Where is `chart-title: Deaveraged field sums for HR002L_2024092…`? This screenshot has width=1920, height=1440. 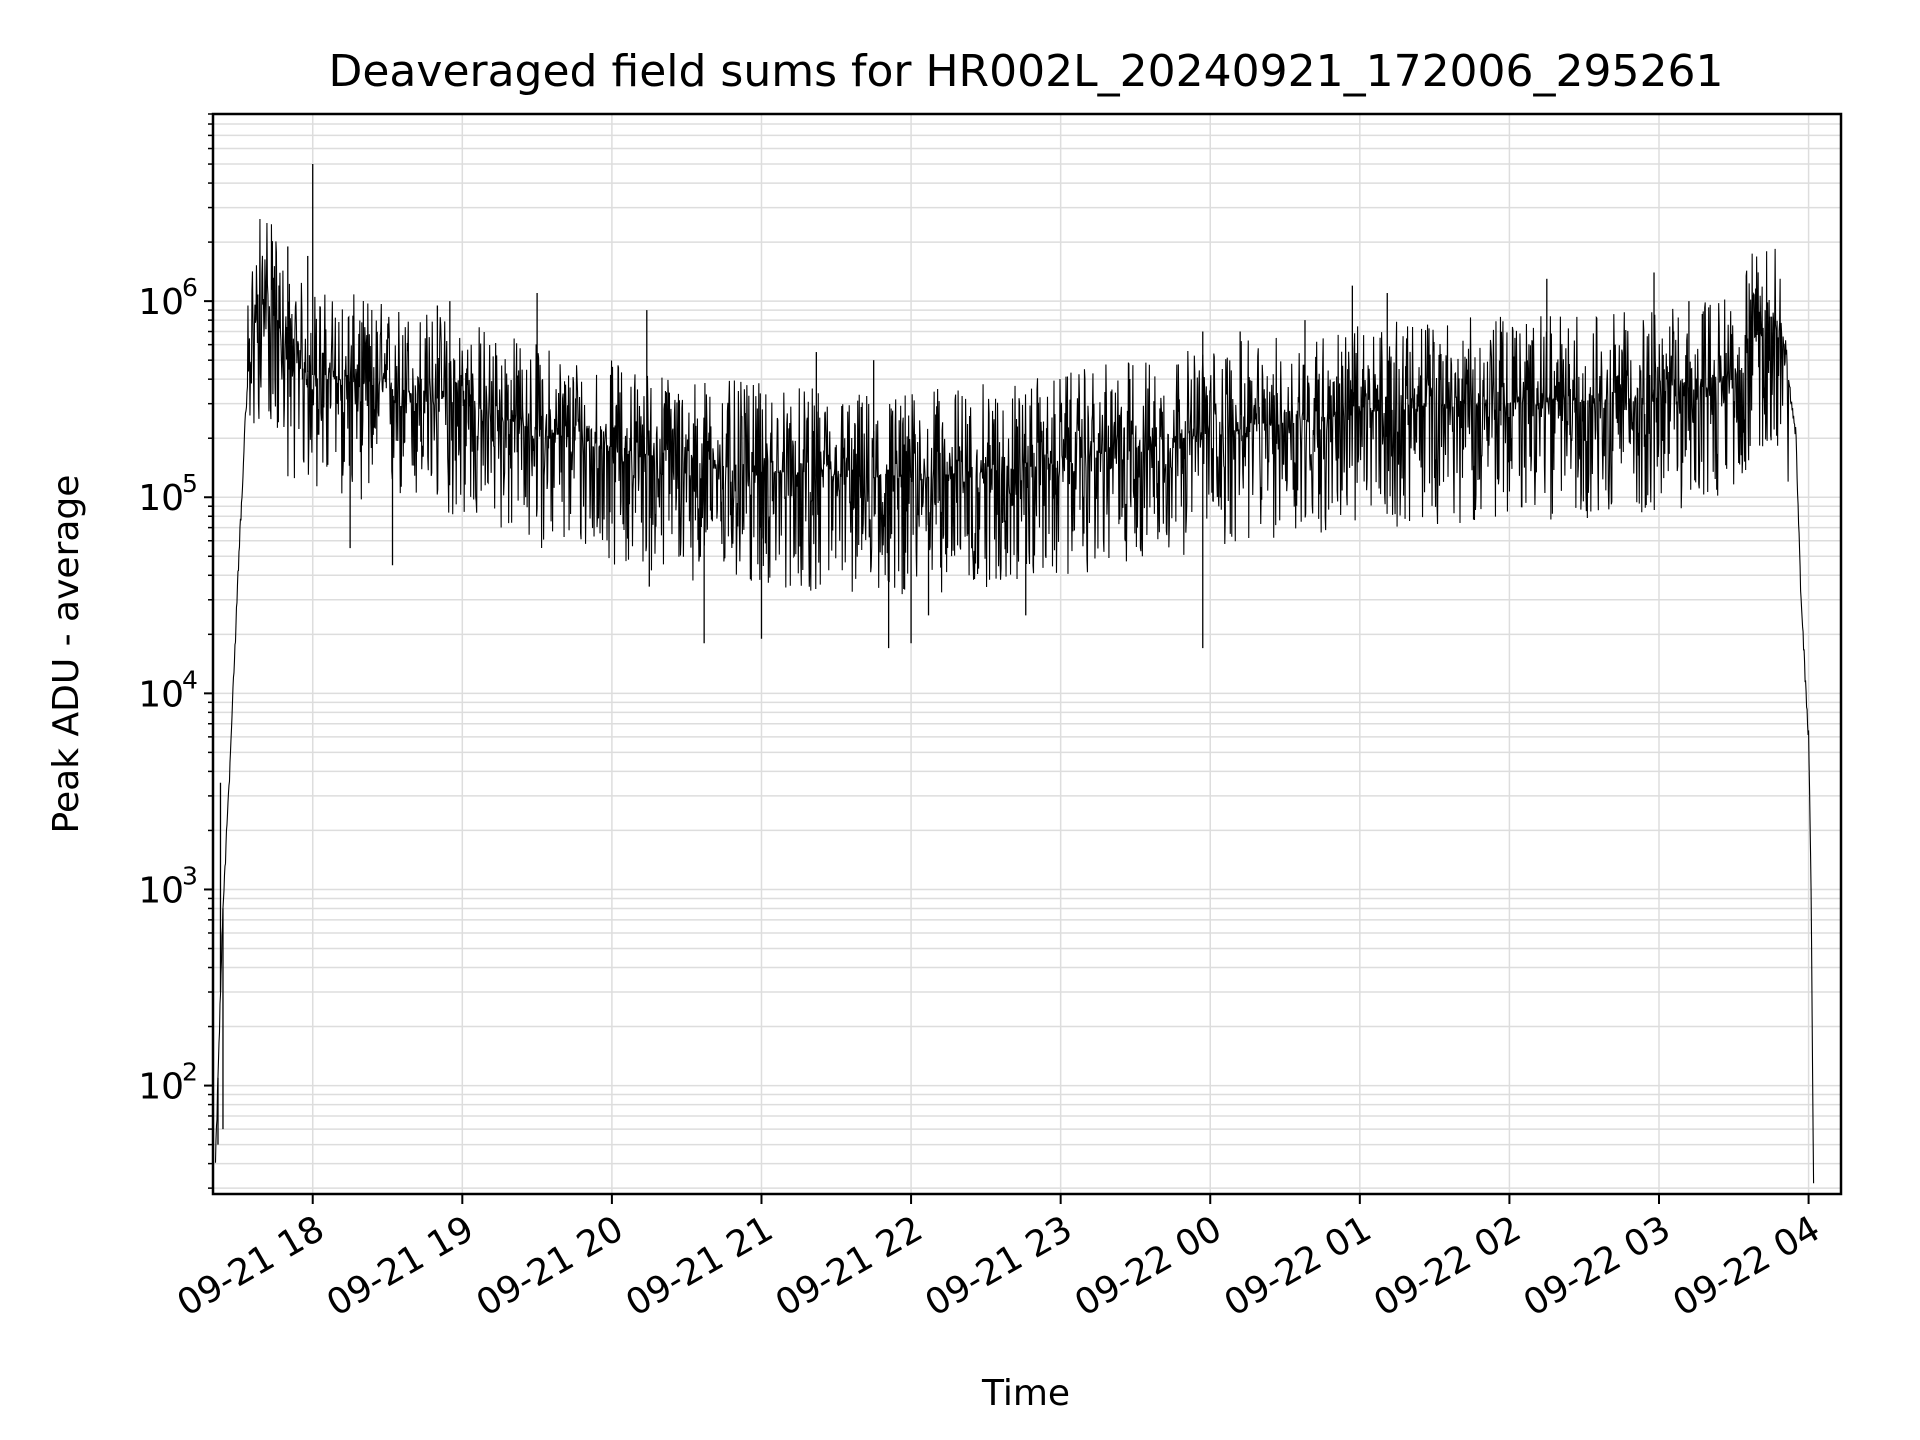
chart-title: Deaveraged field sums for HR002L_2024092… is located at coordinates (1025, 71).